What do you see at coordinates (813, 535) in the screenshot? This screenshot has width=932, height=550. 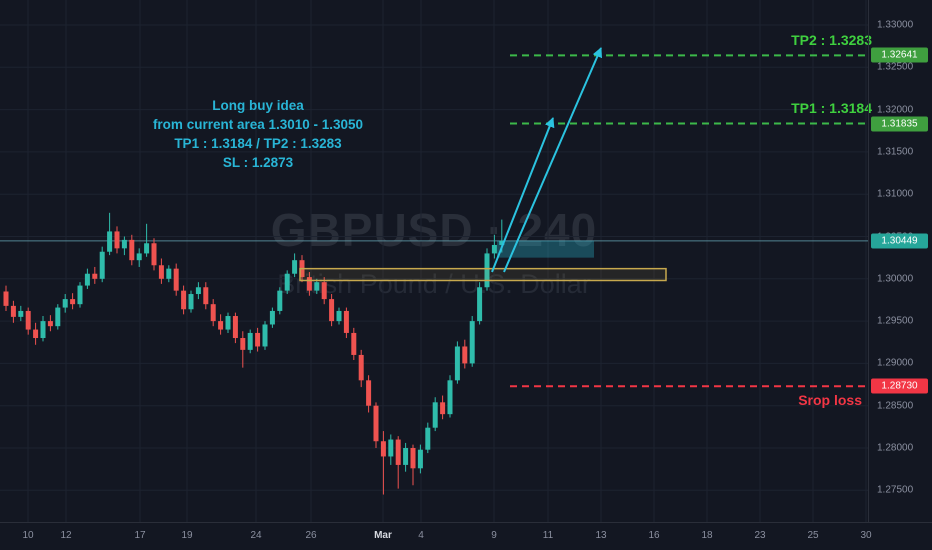 I see `time-tick-label: 25` at bounding box center [813, 535].